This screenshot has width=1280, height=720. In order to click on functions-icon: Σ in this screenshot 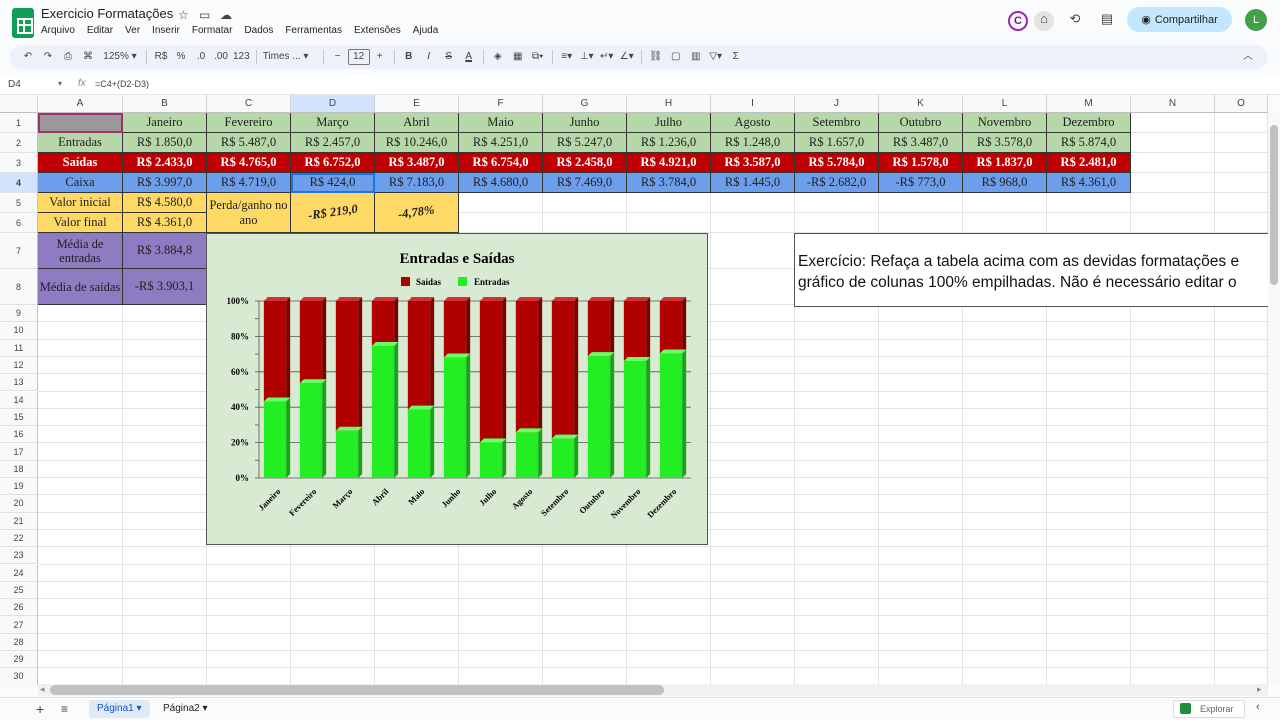, I will do `click(735, 56)`.